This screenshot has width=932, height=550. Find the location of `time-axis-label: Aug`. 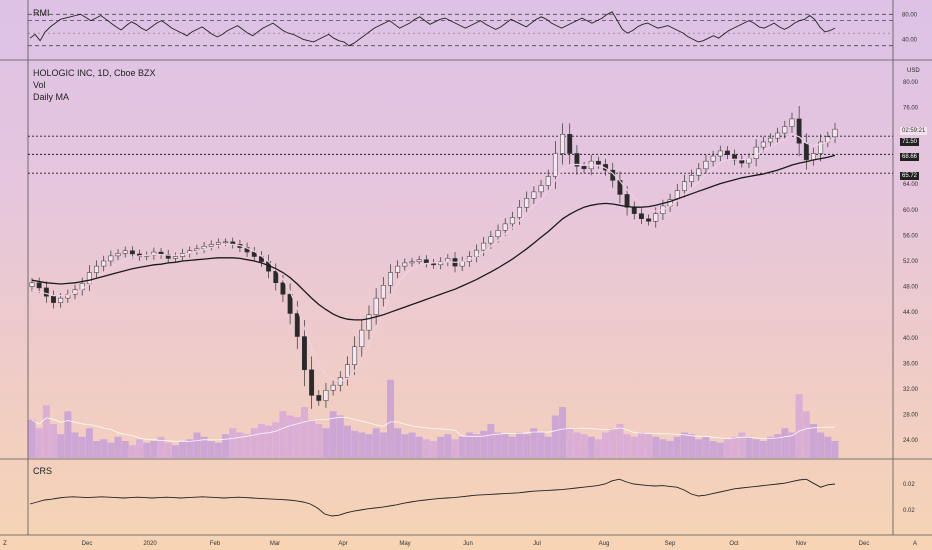

time-axis-label: Aug is located at coordinates (604, 544).